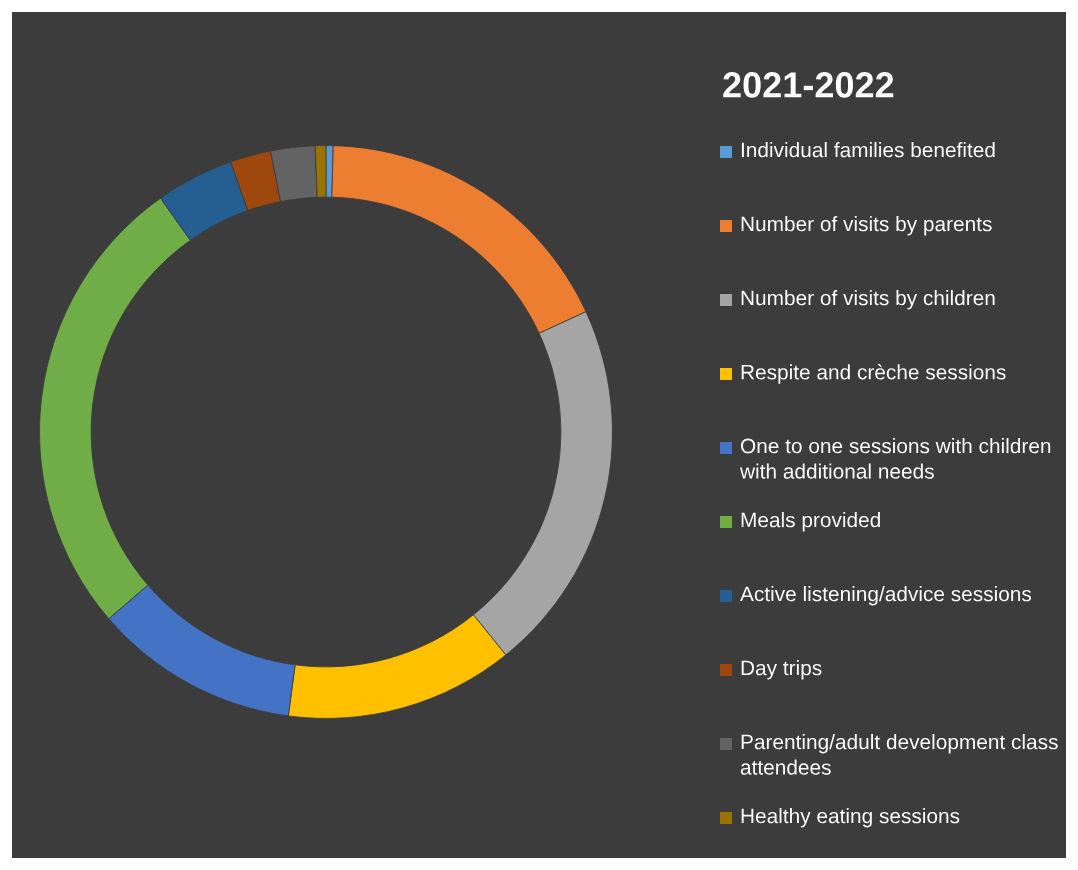  What do you see at coordinates (808, 85) in the screenshot?
I see `chart-title: 2021-2022` at bounding box center [808, 85].